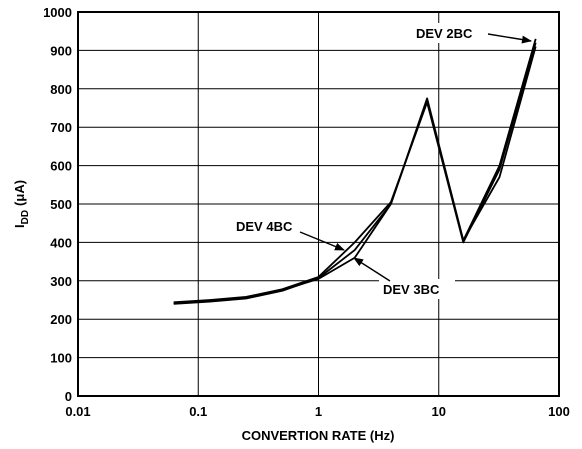 The image size is (582, 449). What do you see at coordinates (404, 278) in the screenshot?
I see `annotation-dev-3bc: DEV 3BC` at bounding box center [404, 278].